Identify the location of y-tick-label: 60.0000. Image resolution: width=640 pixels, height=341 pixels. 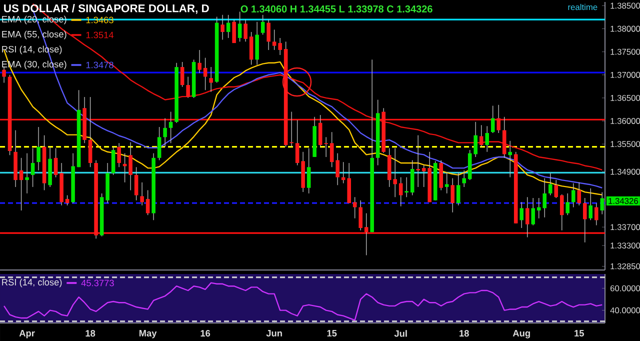
(625, 288).